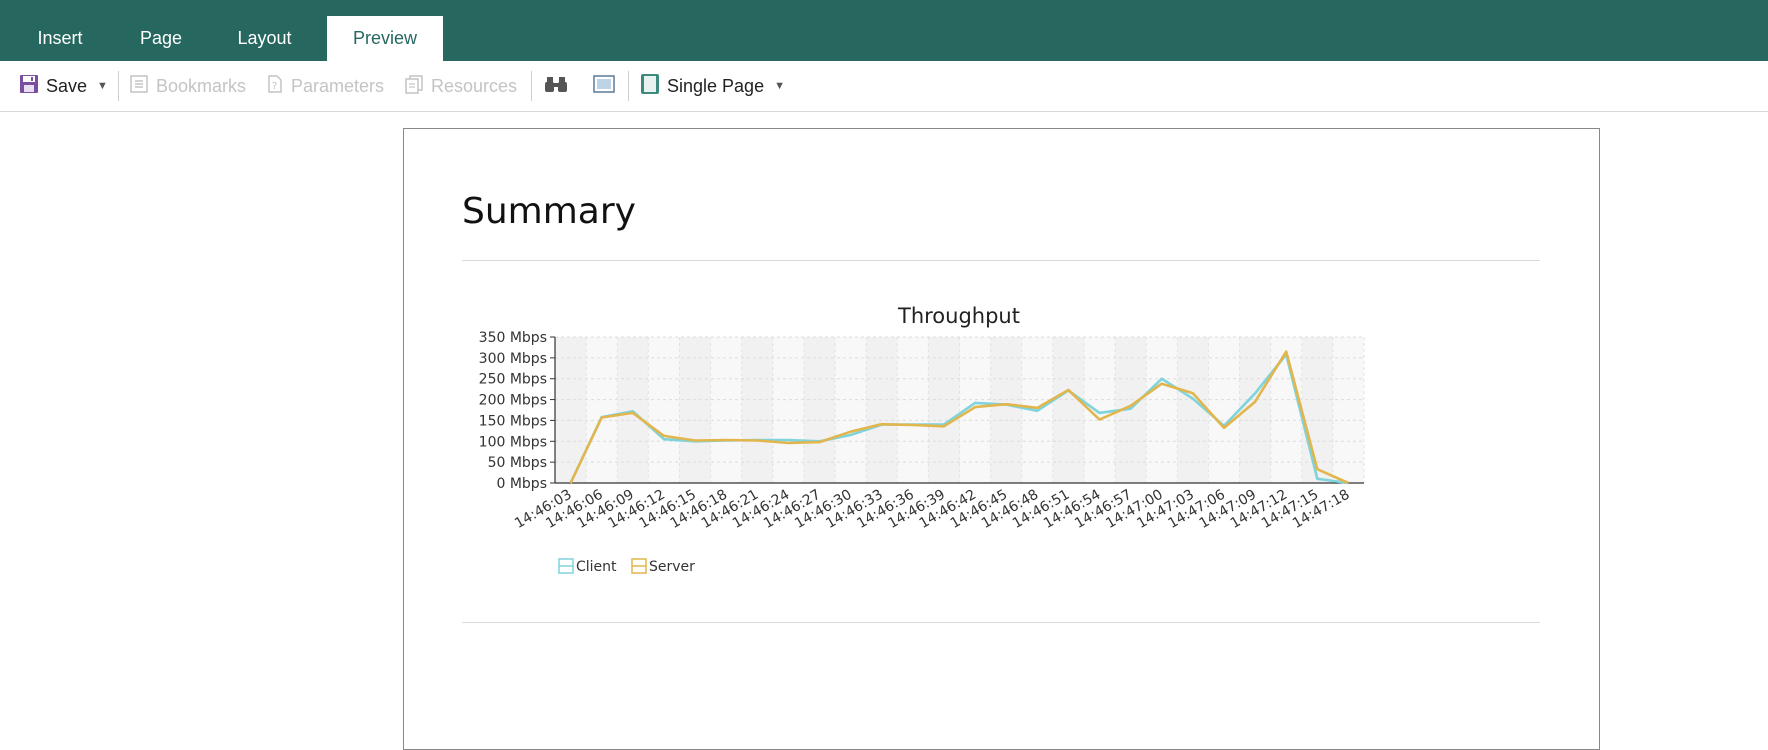 Image resolution: width=1768 pixels, height=750 pixels. Describe the element at coordinates (513, 442) in the screenshot. I see `y-tick-label: 100 Mbps` at that location.